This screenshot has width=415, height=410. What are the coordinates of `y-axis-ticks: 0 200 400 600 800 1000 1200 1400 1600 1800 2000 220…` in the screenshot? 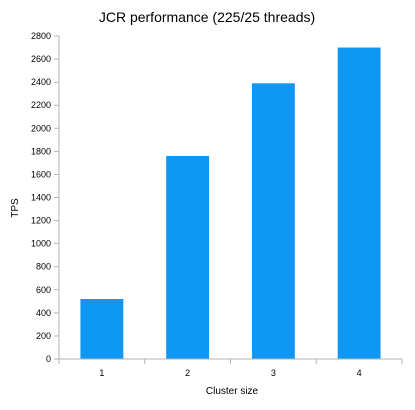 It's located at (45, 197).